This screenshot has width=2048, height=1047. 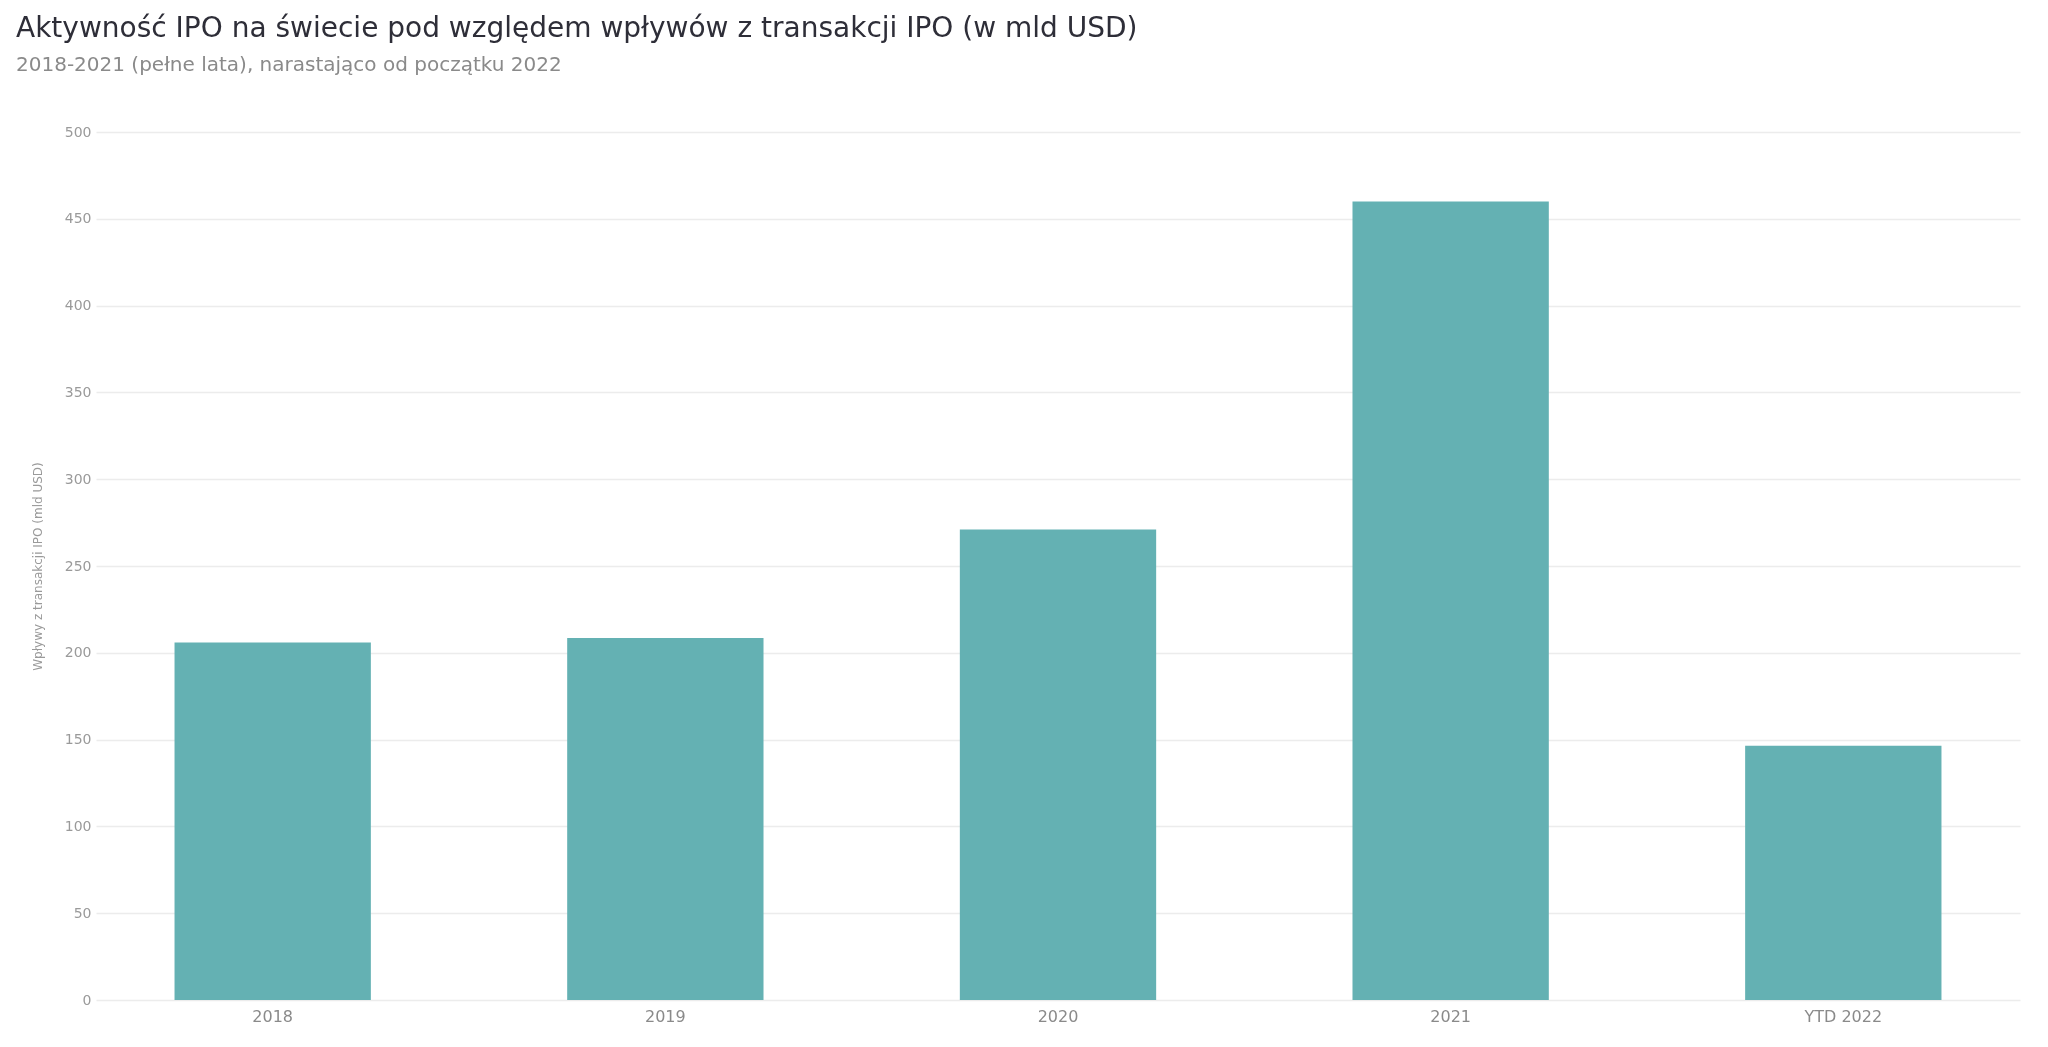 I want to click on x-tick-label: 2019, so click(x=665, y=1016).